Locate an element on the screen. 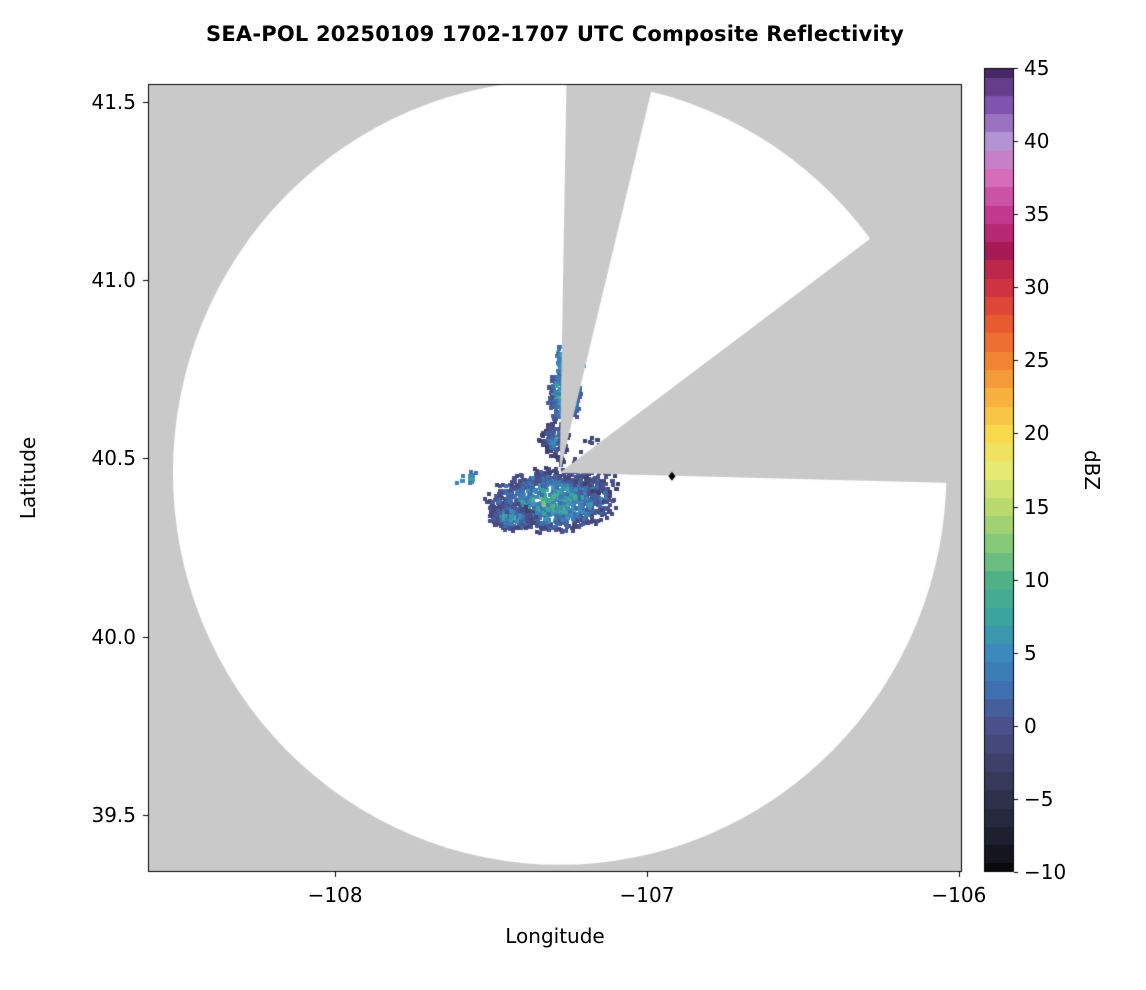 This screenshot has height=990, width=1146. colorbar-tick-label: 40 is located at coordinates (1037, 141).